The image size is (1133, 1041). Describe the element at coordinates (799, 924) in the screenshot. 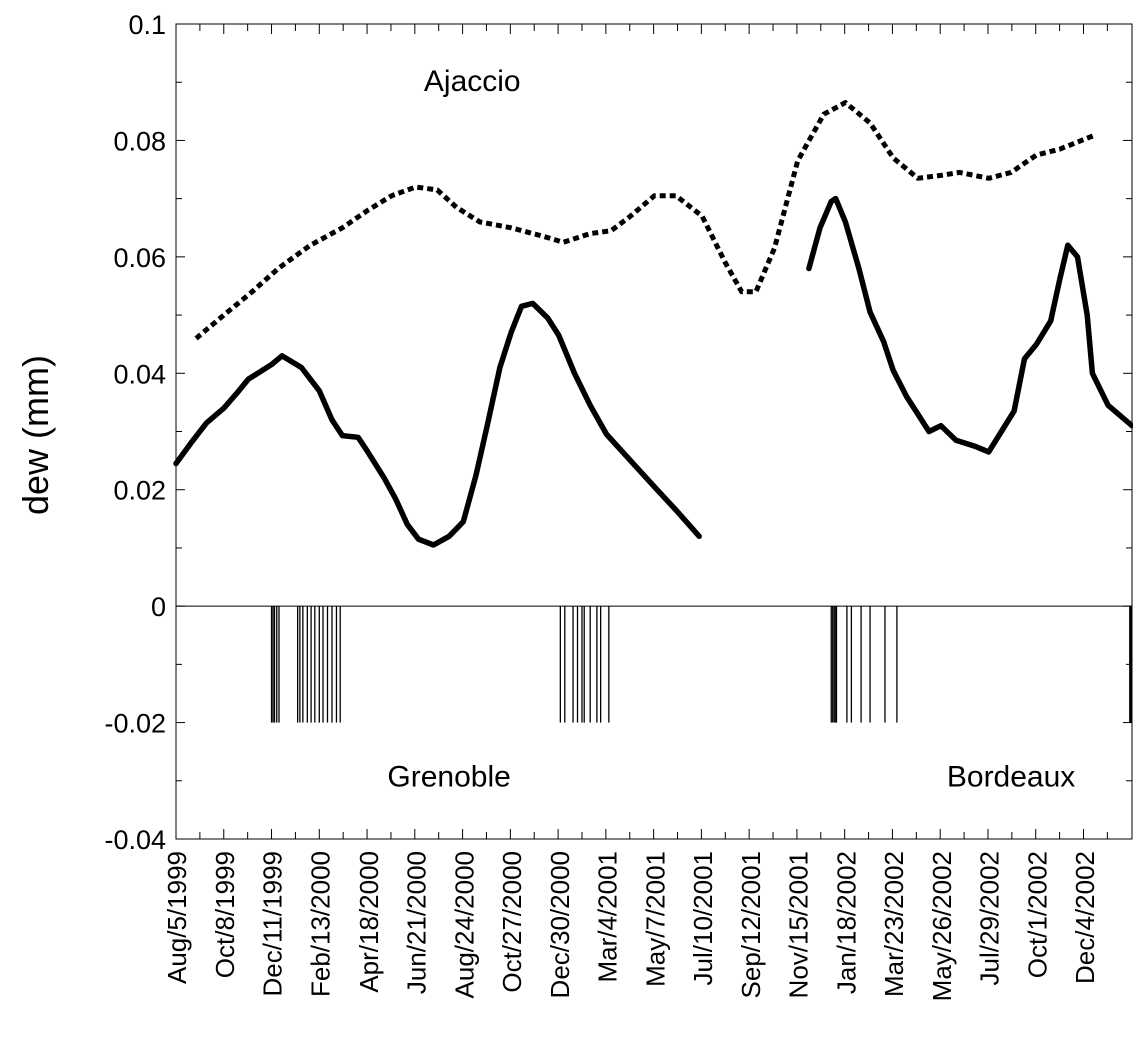

I see `x-tick-label: Nov/15/2001` at that location.